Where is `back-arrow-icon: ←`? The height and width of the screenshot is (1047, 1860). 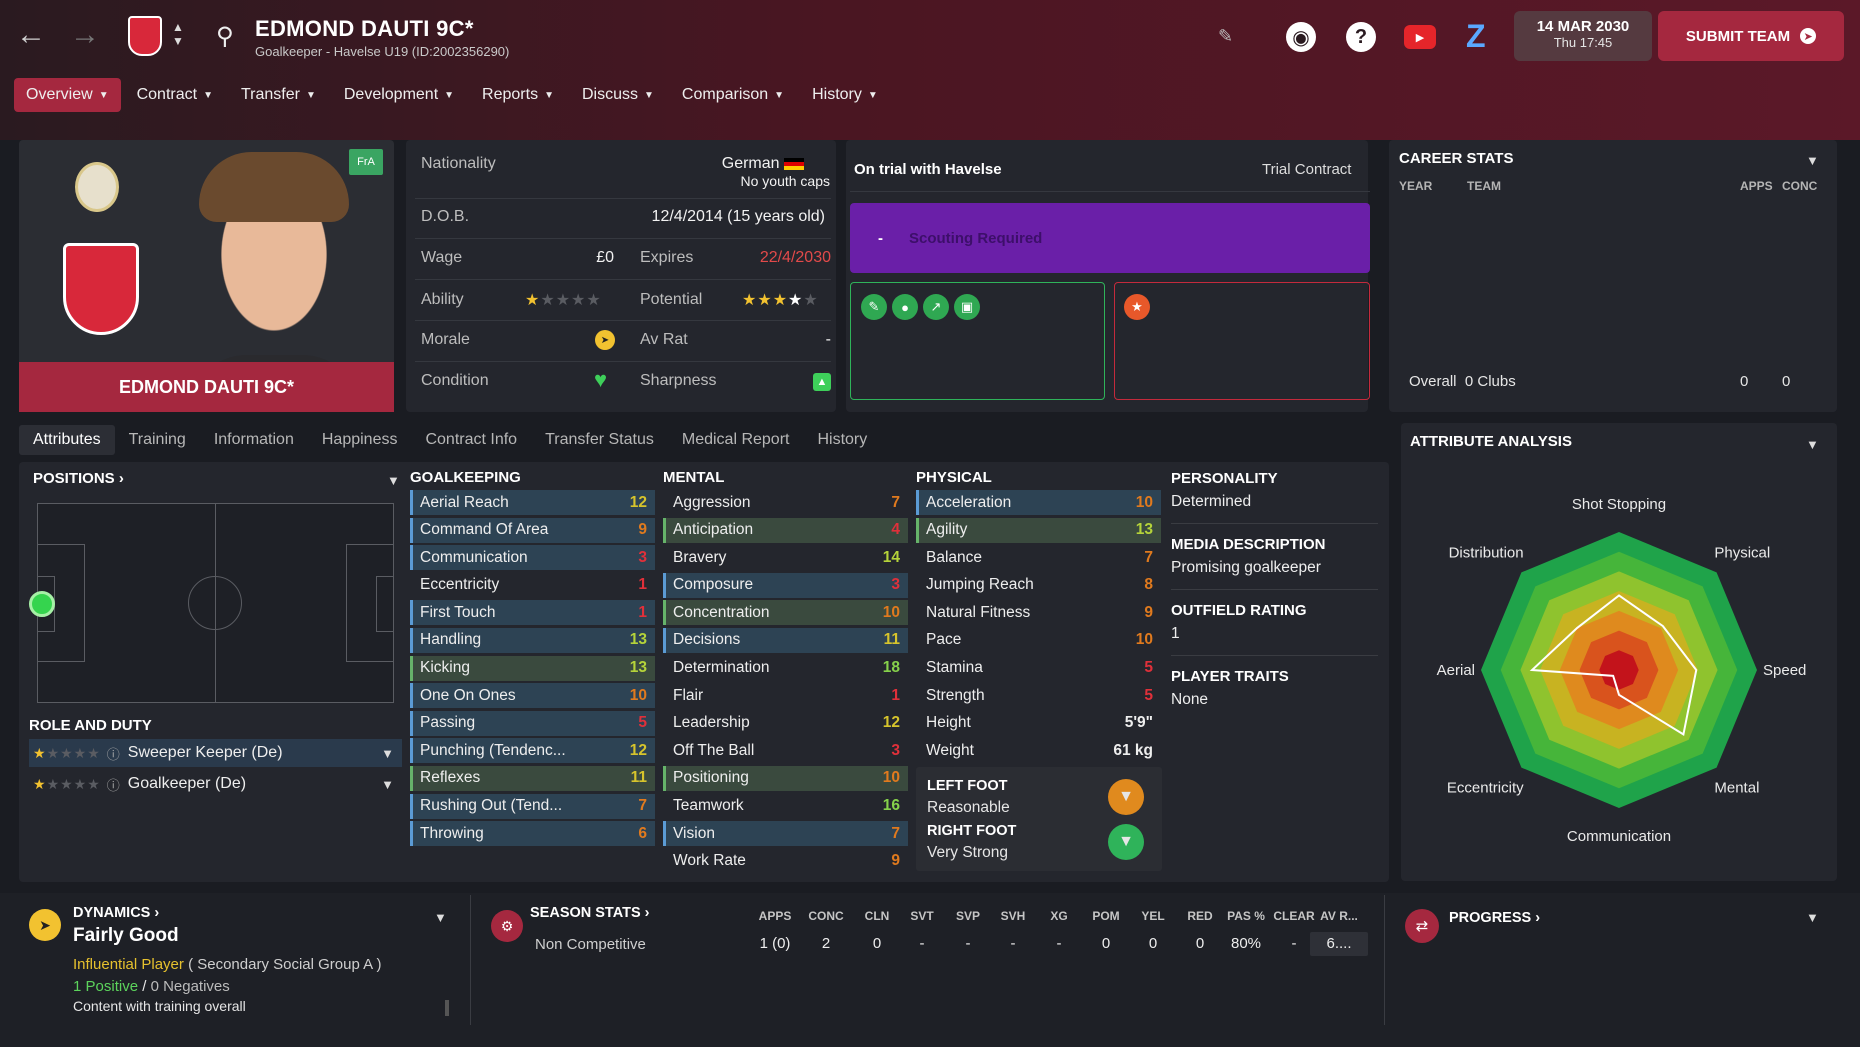 back-arrow-icon: ← is located at coordinates (31, 34).